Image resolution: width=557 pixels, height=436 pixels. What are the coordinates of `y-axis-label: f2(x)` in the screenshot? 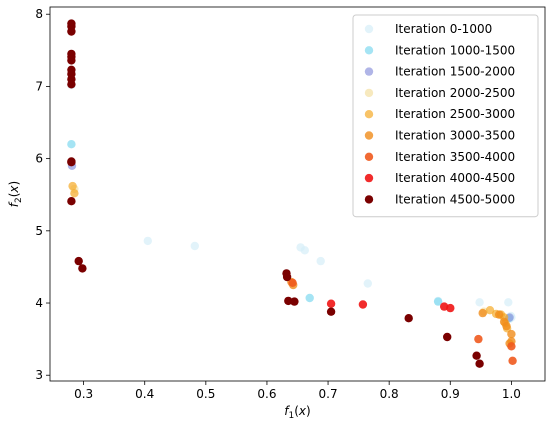 It's located at (15, 194).